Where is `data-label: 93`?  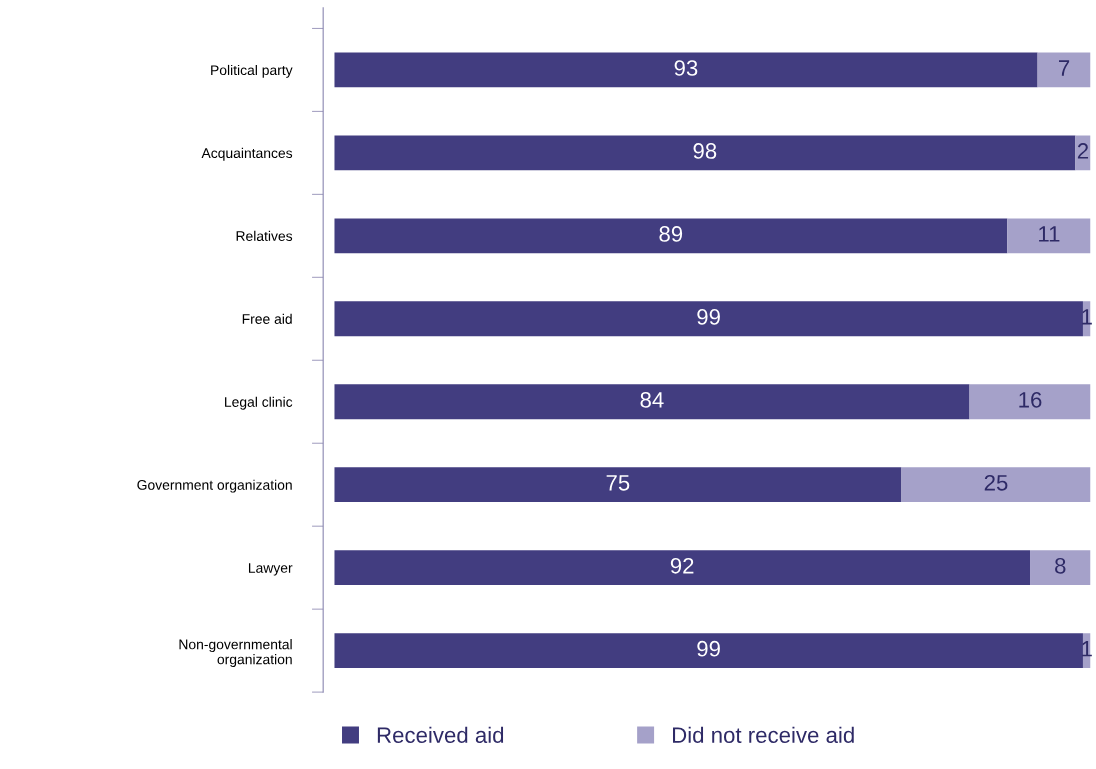 data-label: 93 is located at coordinates (686, 68).